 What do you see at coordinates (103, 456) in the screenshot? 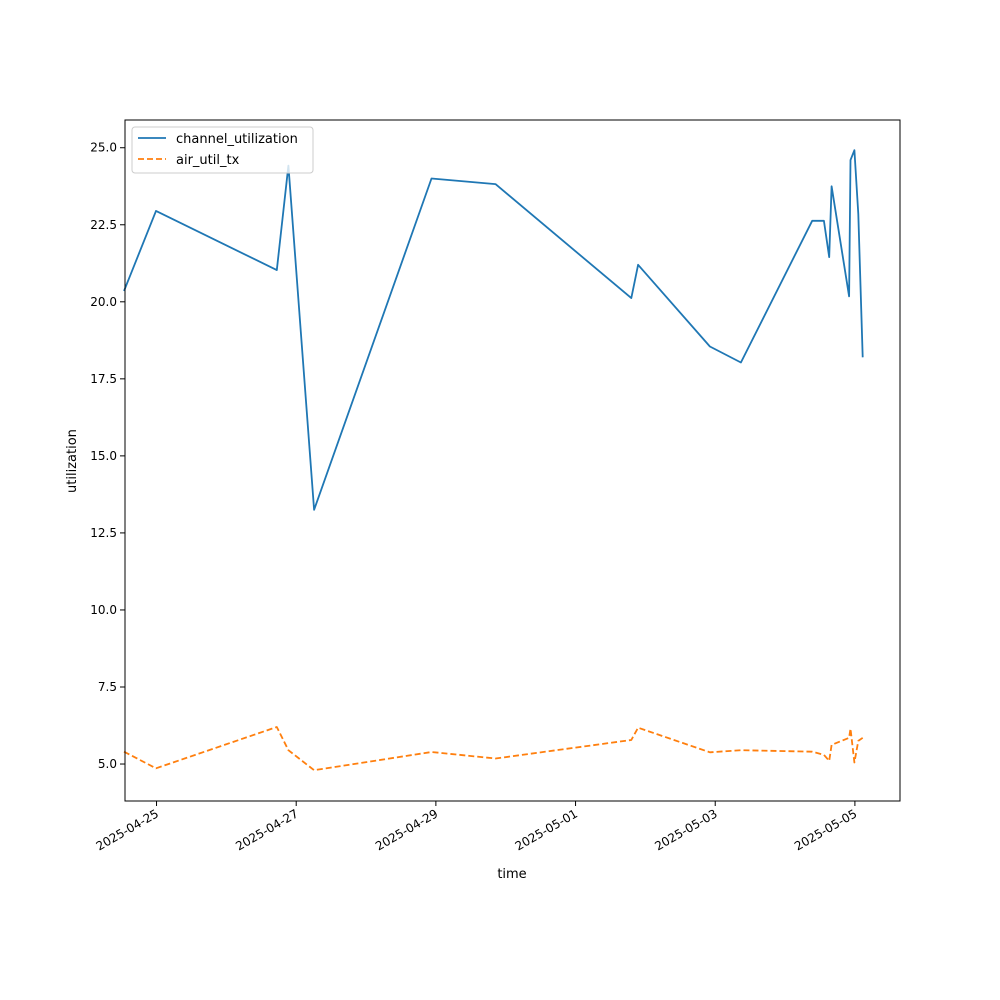
I see `y-tick-label: 15.0` at bounding box center [103, 456].